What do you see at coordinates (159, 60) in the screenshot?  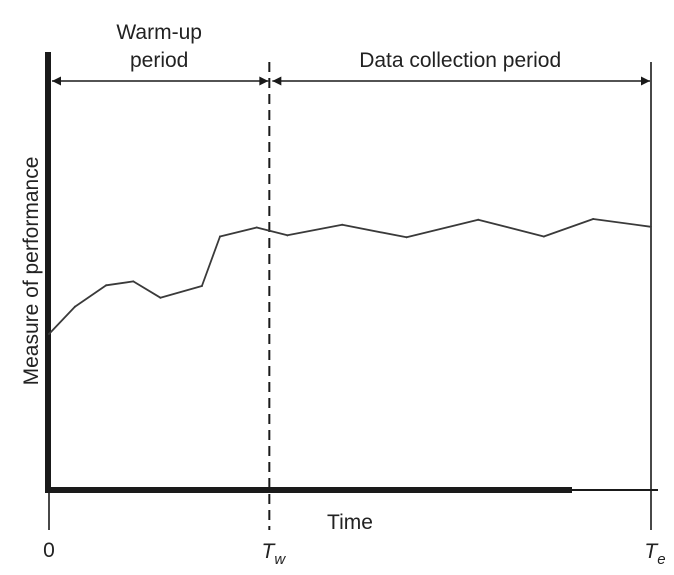 I see `warmup-period-label-line2: period` at bounding box center [159, 60].